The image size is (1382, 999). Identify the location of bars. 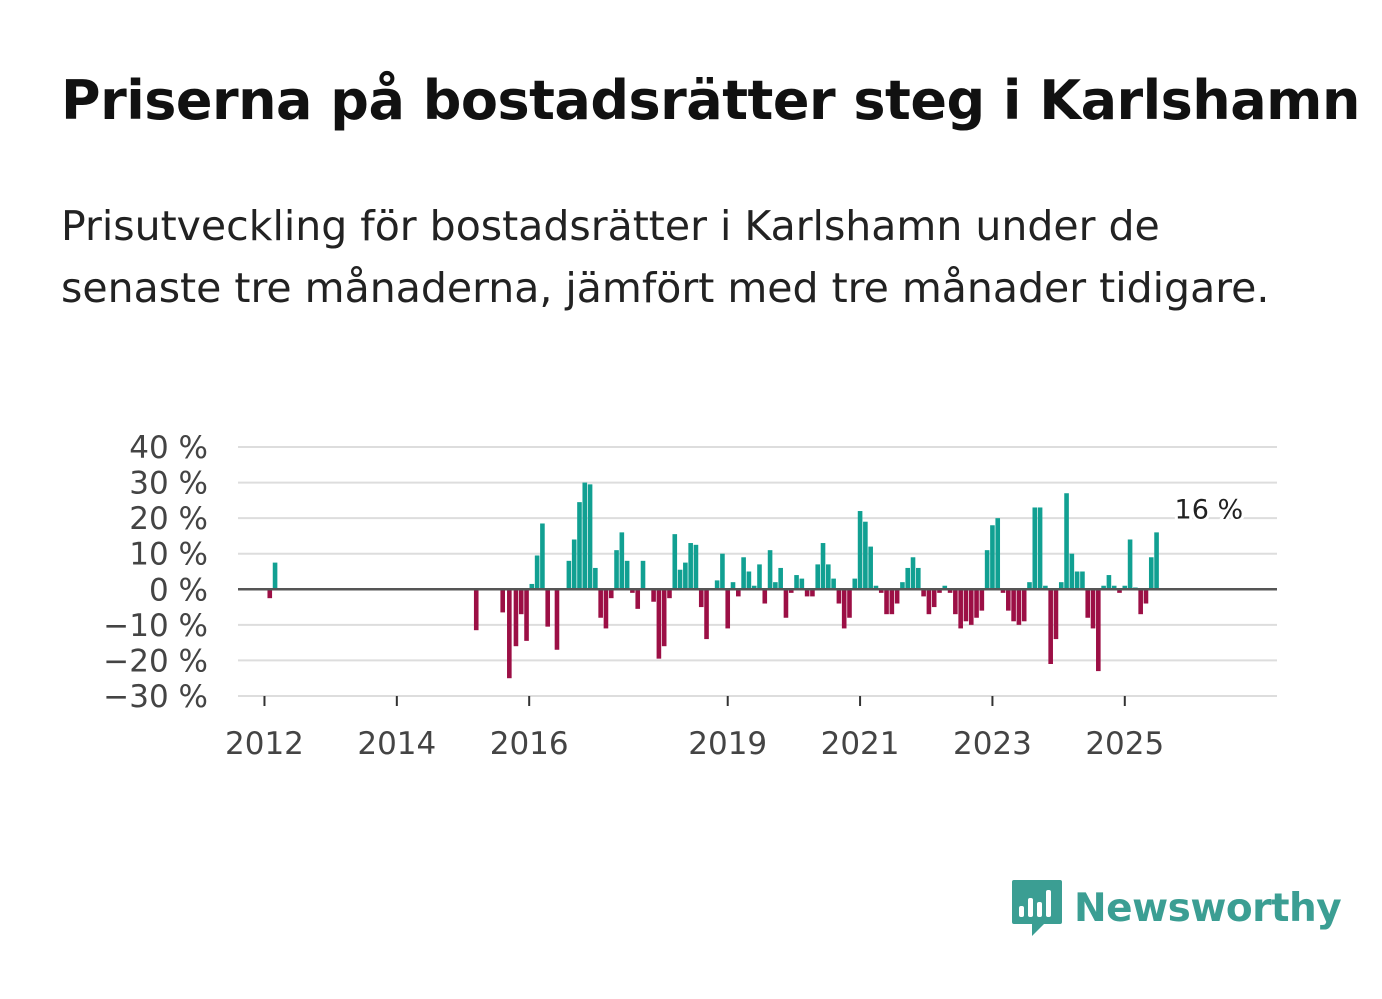
(713, 580).